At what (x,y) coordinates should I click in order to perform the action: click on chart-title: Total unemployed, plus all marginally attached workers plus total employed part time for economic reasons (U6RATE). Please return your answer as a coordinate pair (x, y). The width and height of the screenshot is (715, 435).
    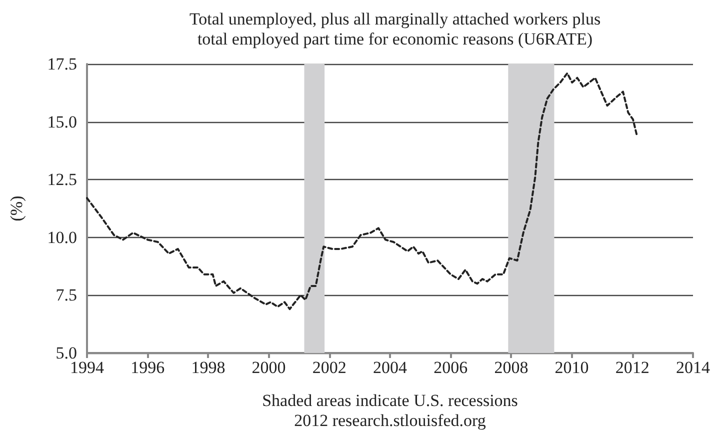
    Looking at the image, I should click on (395, 29).